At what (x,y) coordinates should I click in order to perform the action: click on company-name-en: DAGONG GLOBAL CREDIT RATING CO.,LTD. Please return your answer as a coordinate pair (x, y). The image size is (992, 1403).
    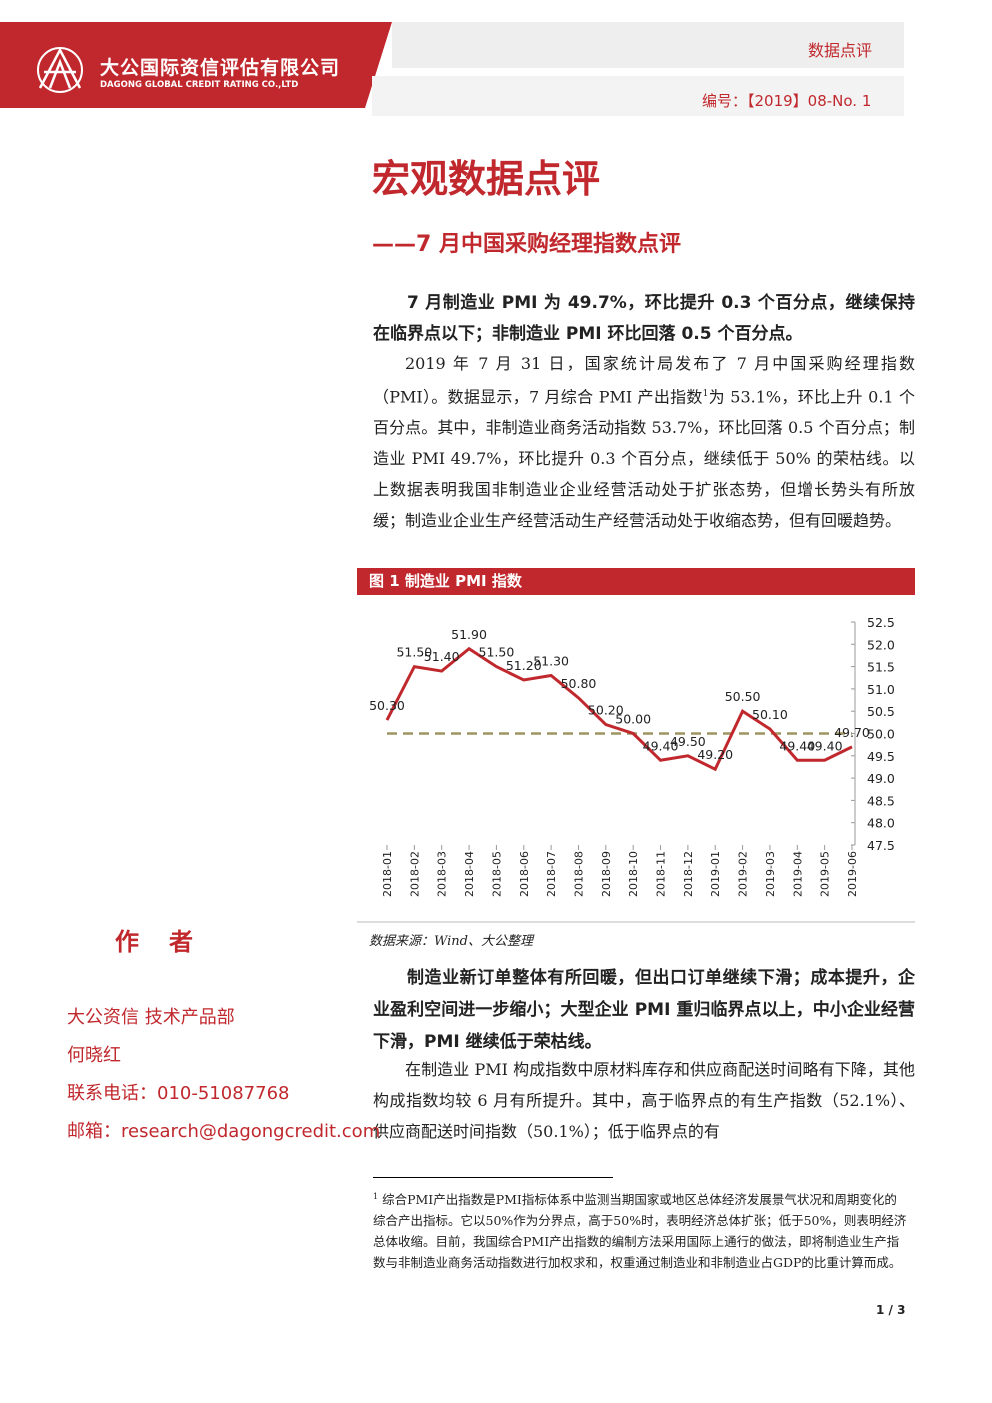
    Looking at the image, I should click on (199, 85).